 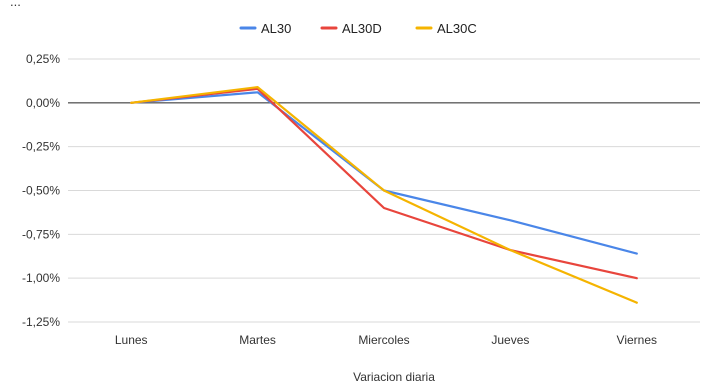 What do you see at coordinates (637, 340) in the screenshot?
I see `x-tick-label: Viernes` at bounding box center [637, 340].